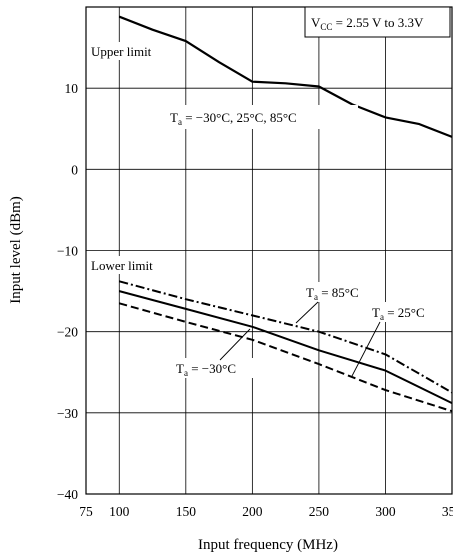  Describe the element at coordinates (447, 511) in the screenshot. I see `x-tick-label: 350` at that location.